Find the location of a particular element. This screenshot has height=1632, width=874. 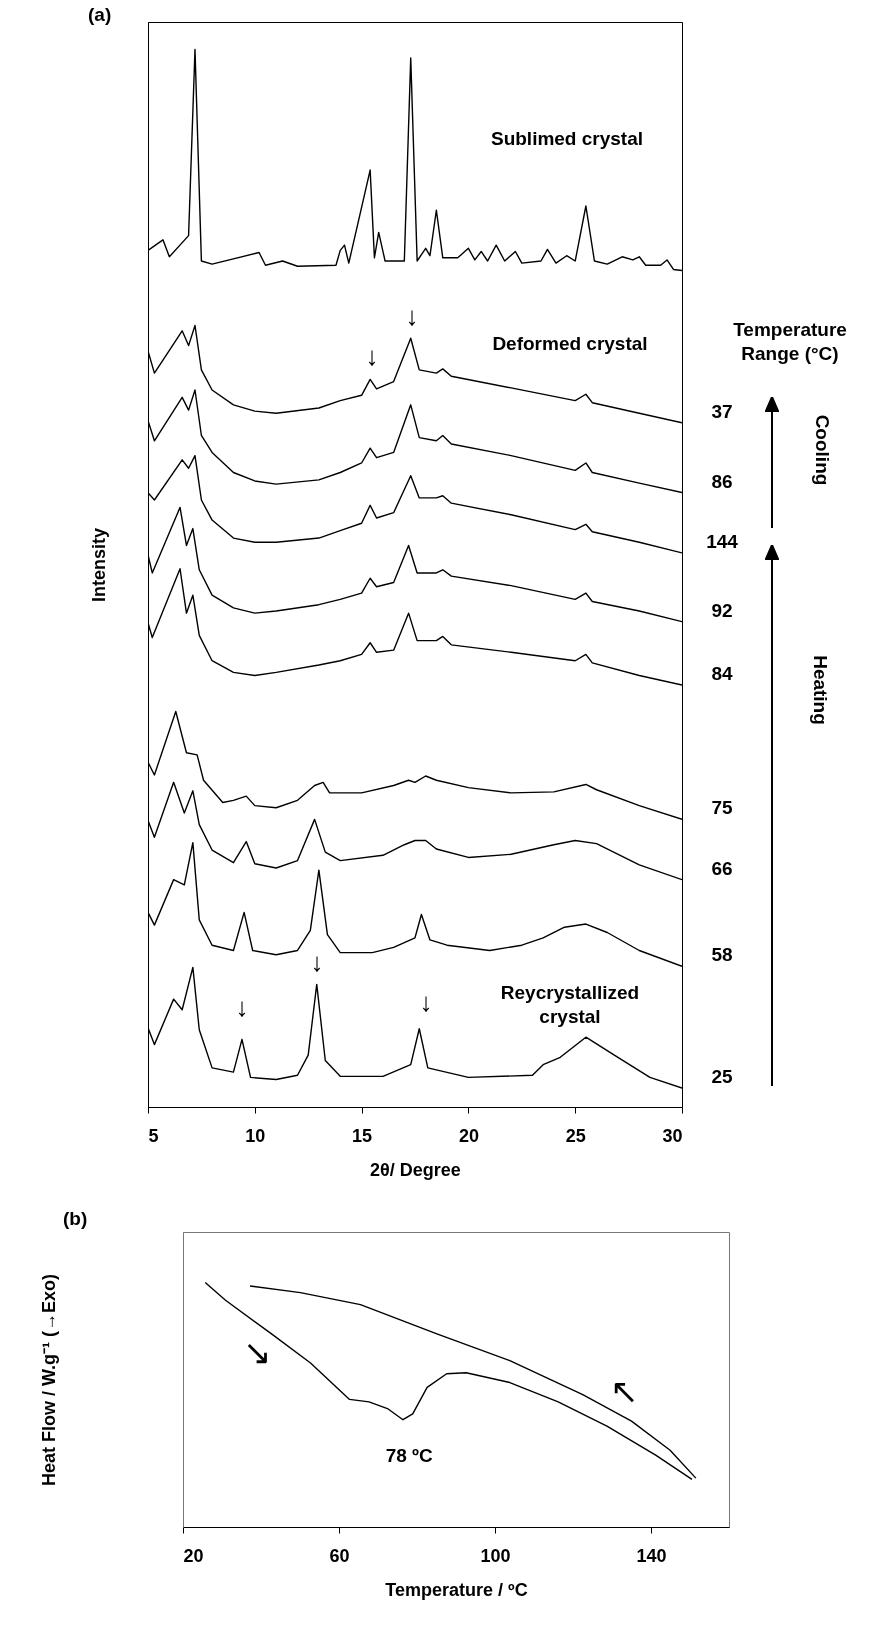

y-axis-title: Heat Flow / W.g⁻¹ (→Exo) is located at coordinates (48, 1380).